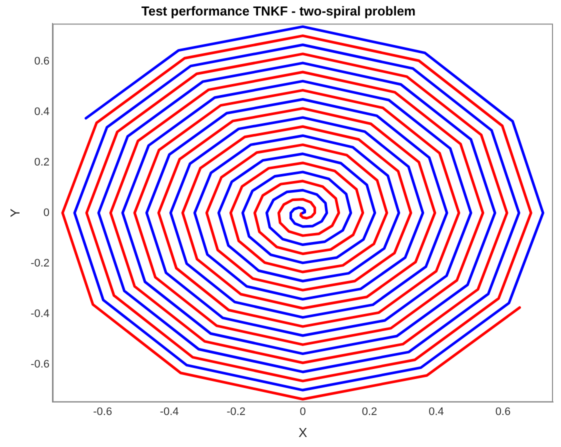  Describe the element at coordinates (278, 10) in the screenshot. I see `chart-title: Test performance TNKF - two-spiral problem` at that location.